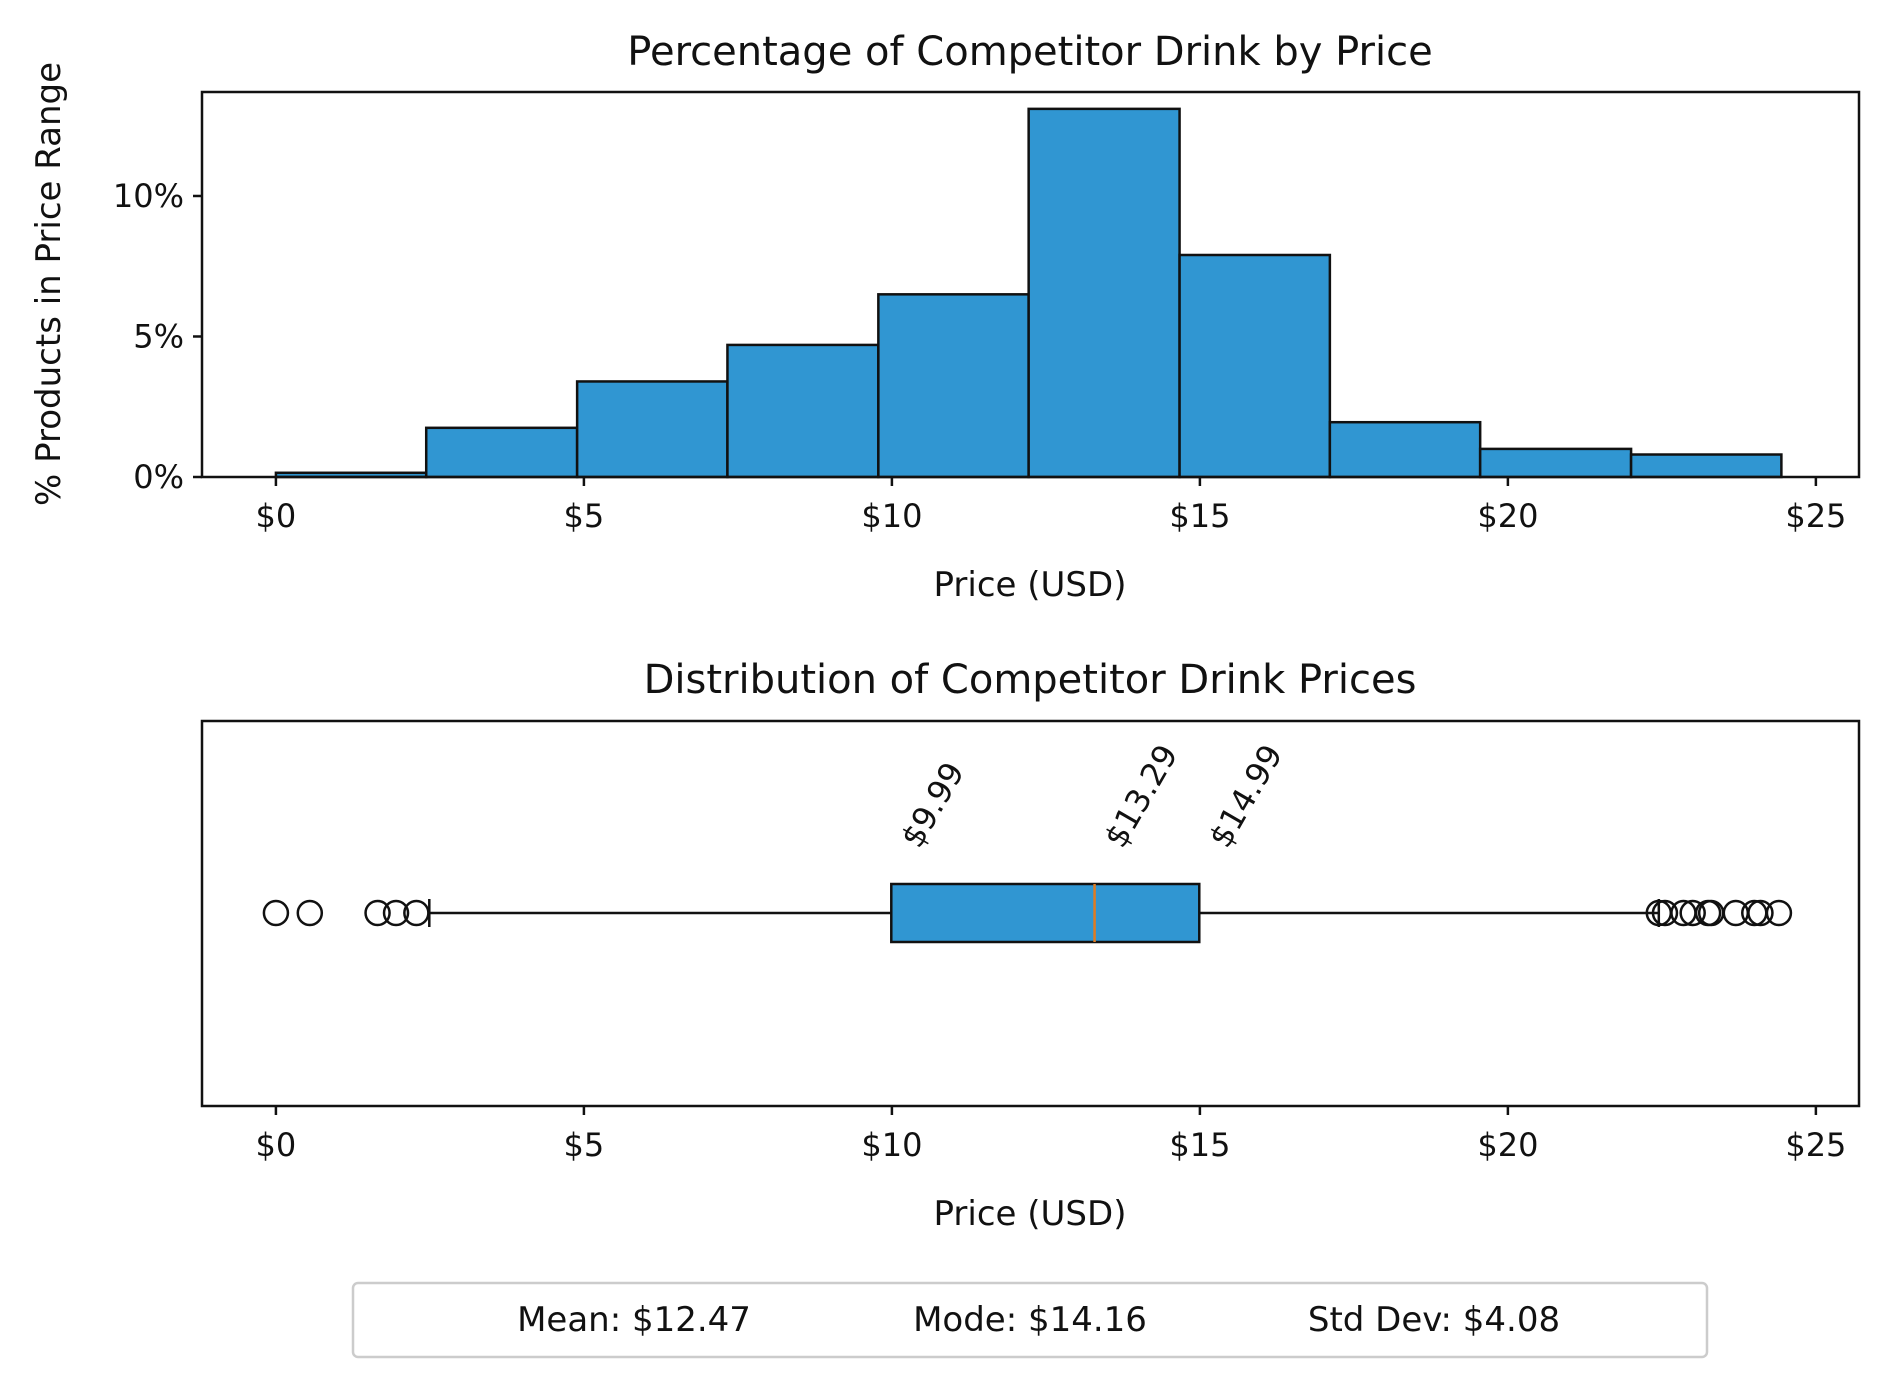  What do you see at coordinates (891, 516) in the screenshot?
I see `histogram-x-tick-label: $10` at bounding box center [891, 516].